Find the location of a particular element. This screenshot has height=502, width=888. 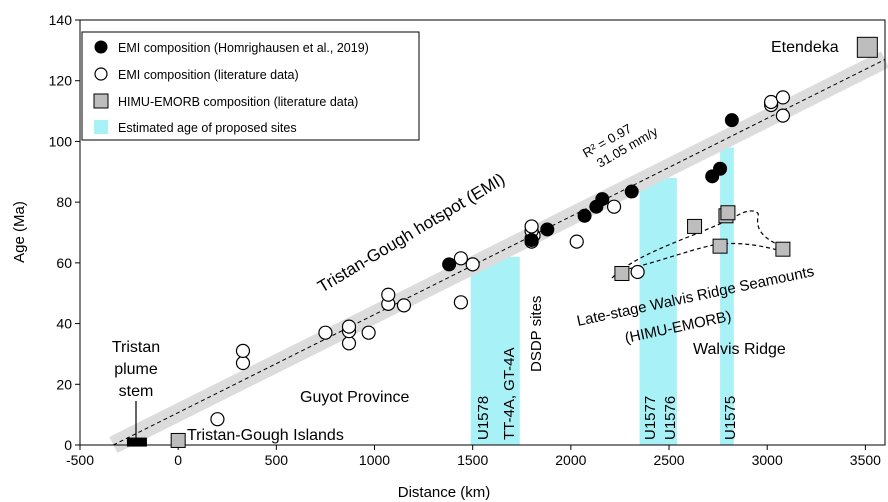

legend-marker-emi-open is located at coordinates (101, 74).